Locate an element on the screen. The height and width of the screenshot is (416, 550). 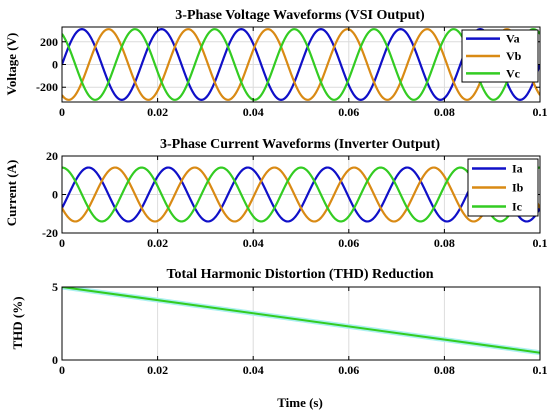
y-tick-label: 5 is located at coordinates (55, 287).